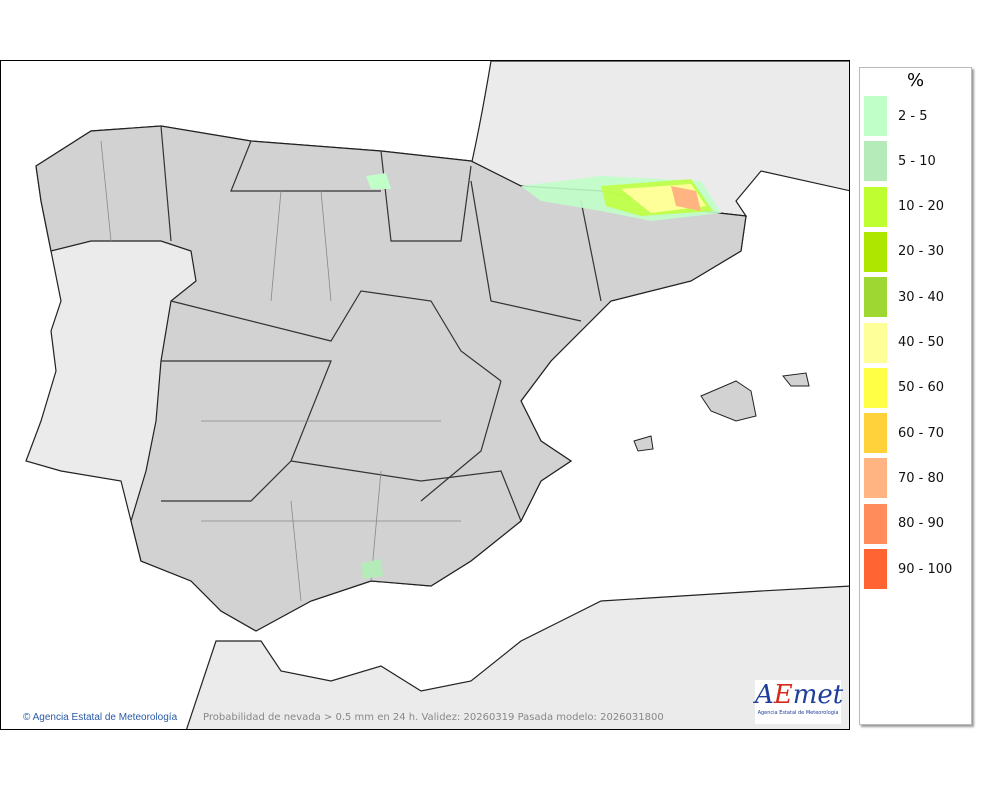 The image size is (1000, 790). I want to click on legend-label: 60 - 70, so click(921, 433).